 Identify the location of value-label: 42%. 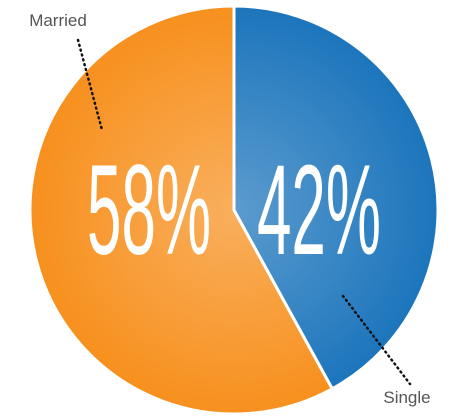
(319, 210).